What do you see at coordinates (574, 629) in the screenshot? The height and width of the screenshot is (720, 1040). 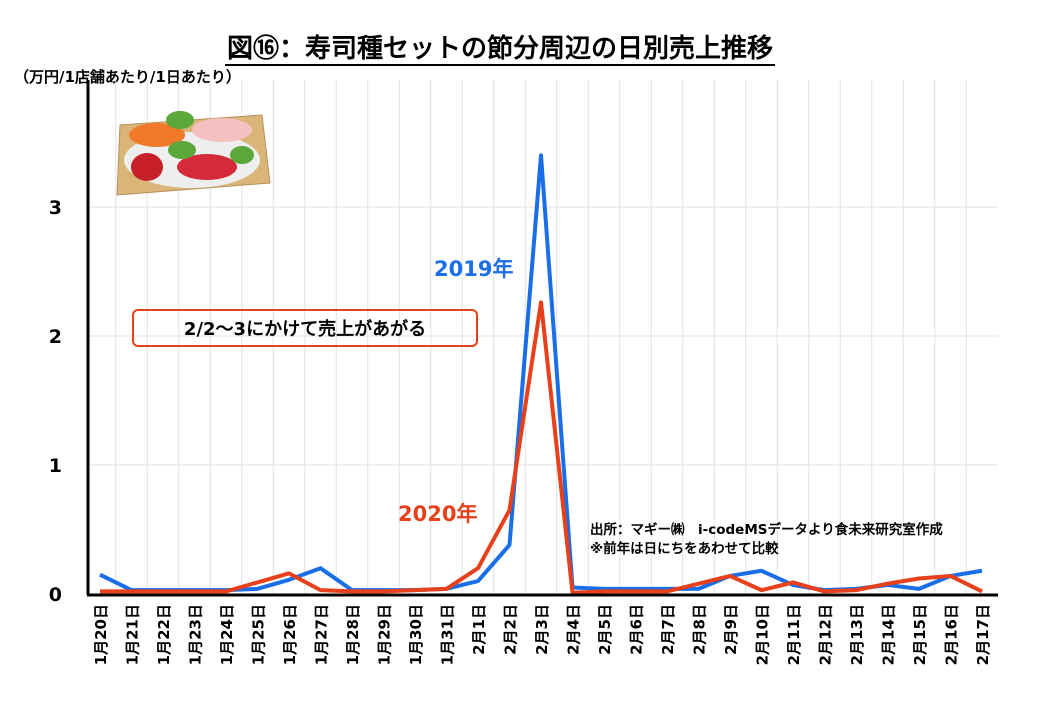 I see `x-tick-label: 2月4日` at bounding box center [574, 629].